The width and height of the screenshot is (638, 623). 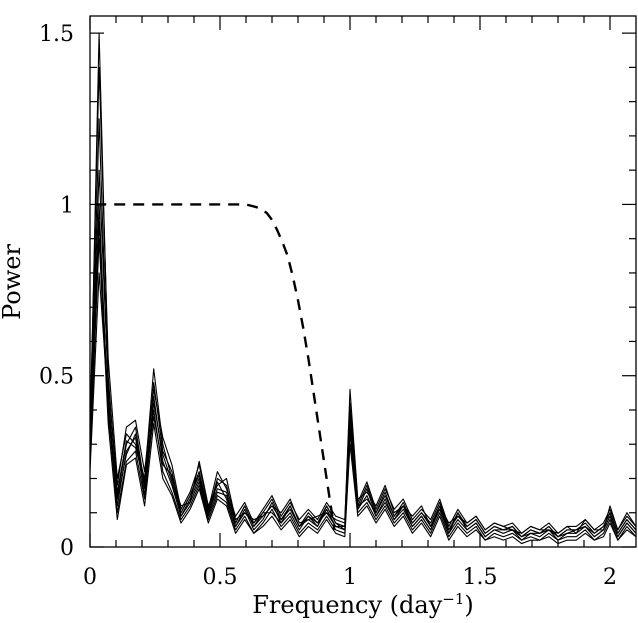 I want to click on x-tick-label-4: 2, so click(x=610, y=577).